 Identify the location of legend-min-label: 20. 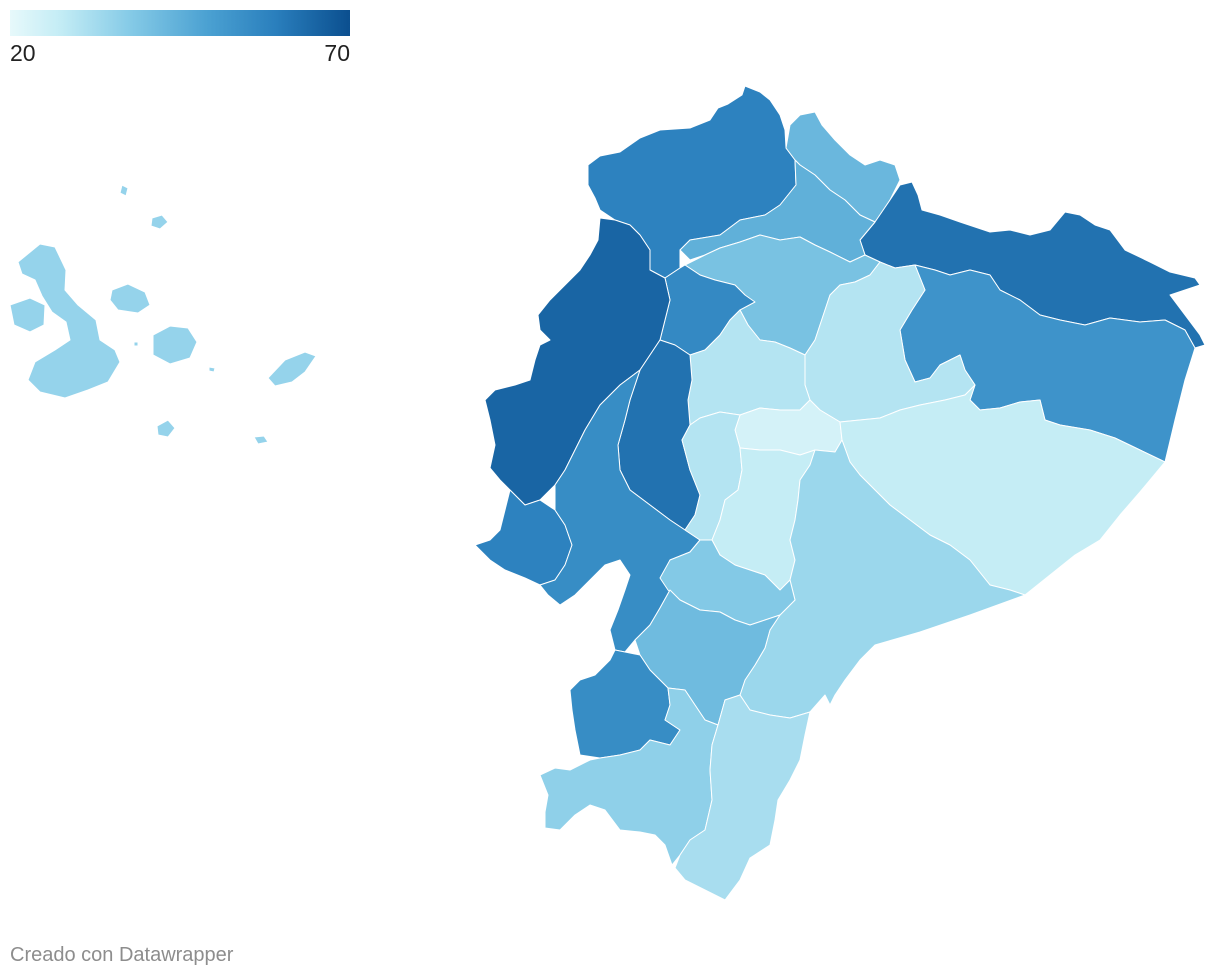
(23, 53).